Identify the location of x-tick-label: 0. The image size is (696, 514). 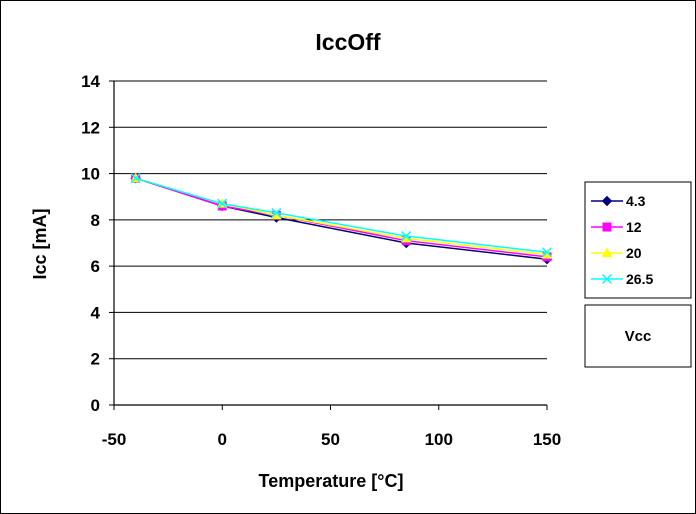
(222, 439).